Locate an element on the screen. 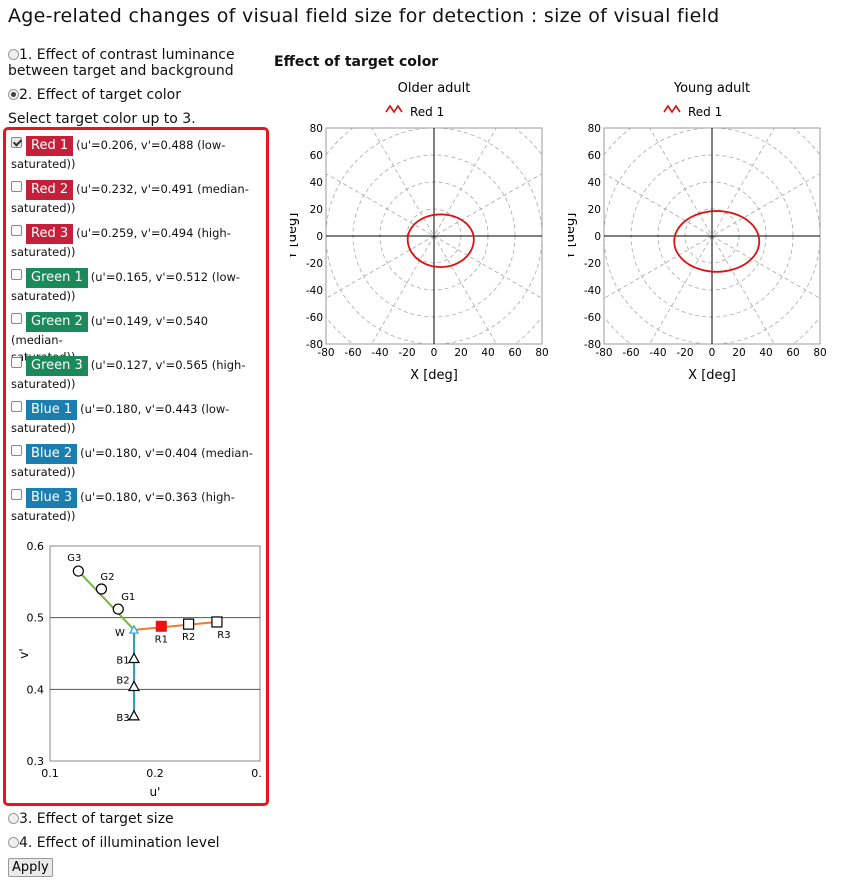 The height and width of the screenshot is (891, 842). uv-point-b1 is located at coordinates (134, 658).